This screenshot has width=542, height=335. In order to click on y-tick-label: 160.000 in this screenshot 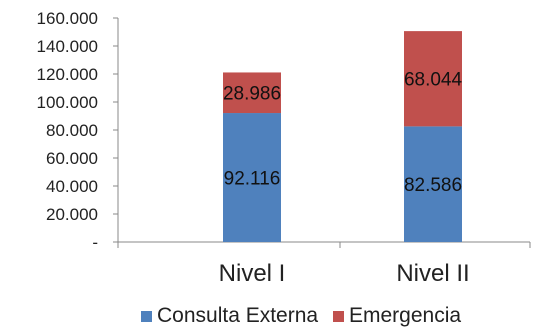, I will do `click(67, 18)`.